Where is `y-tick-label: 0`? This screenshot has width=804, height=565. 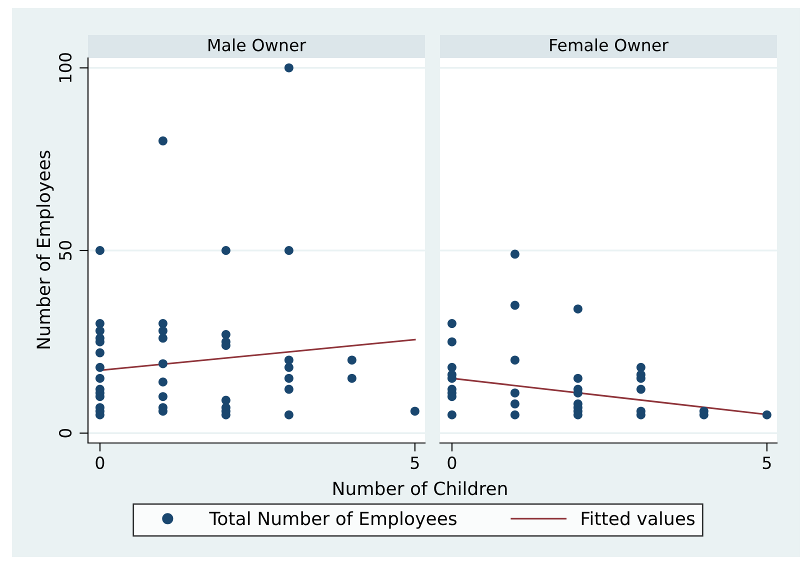 y-tick-label: 0 is located at coordinates (65, 433).